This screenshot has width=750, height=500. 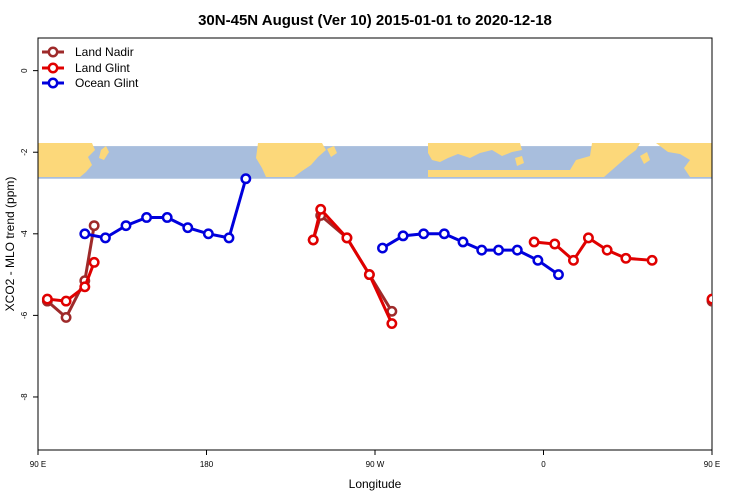 I want to click on legend-item-ocean-glint: Ocean Glint, so click(x=90, y=83).